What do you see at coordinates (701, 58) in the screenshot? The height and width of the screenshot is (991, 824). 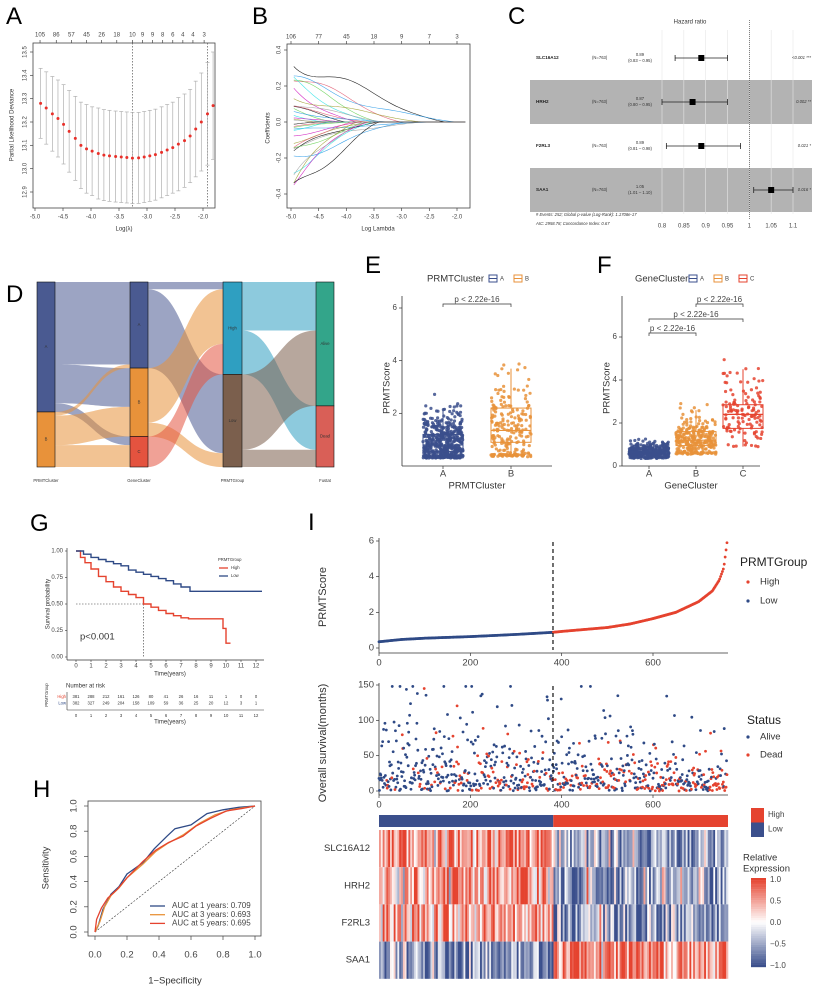 I see `hr-point` at bounding box center [701, 58].